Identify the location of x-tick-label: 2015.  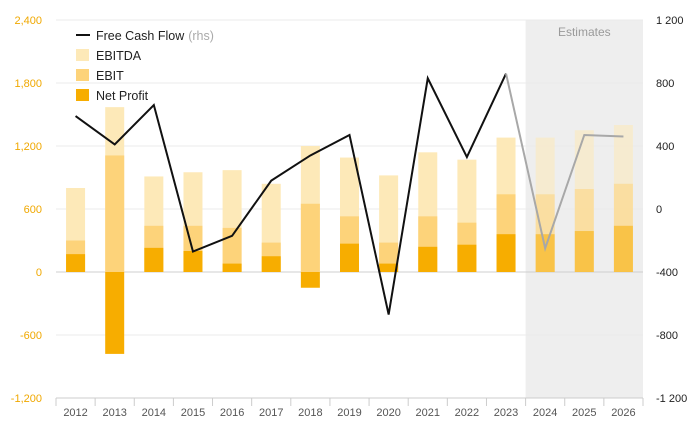
(193, 413).